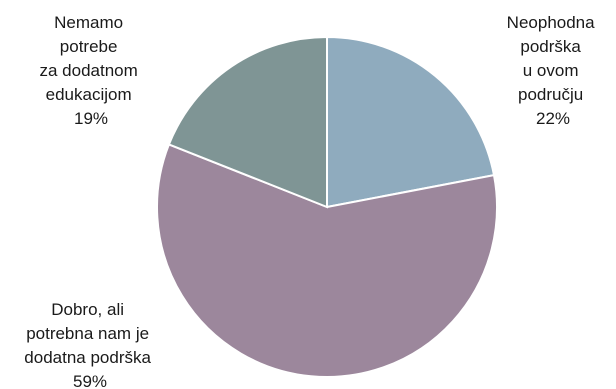 Image resolution: width=616 pixels, height=389 pixels. Describe the element at coordinates (87, 309) in the screenshot. I see `slice-label-line: Dobro, ali` at that location.